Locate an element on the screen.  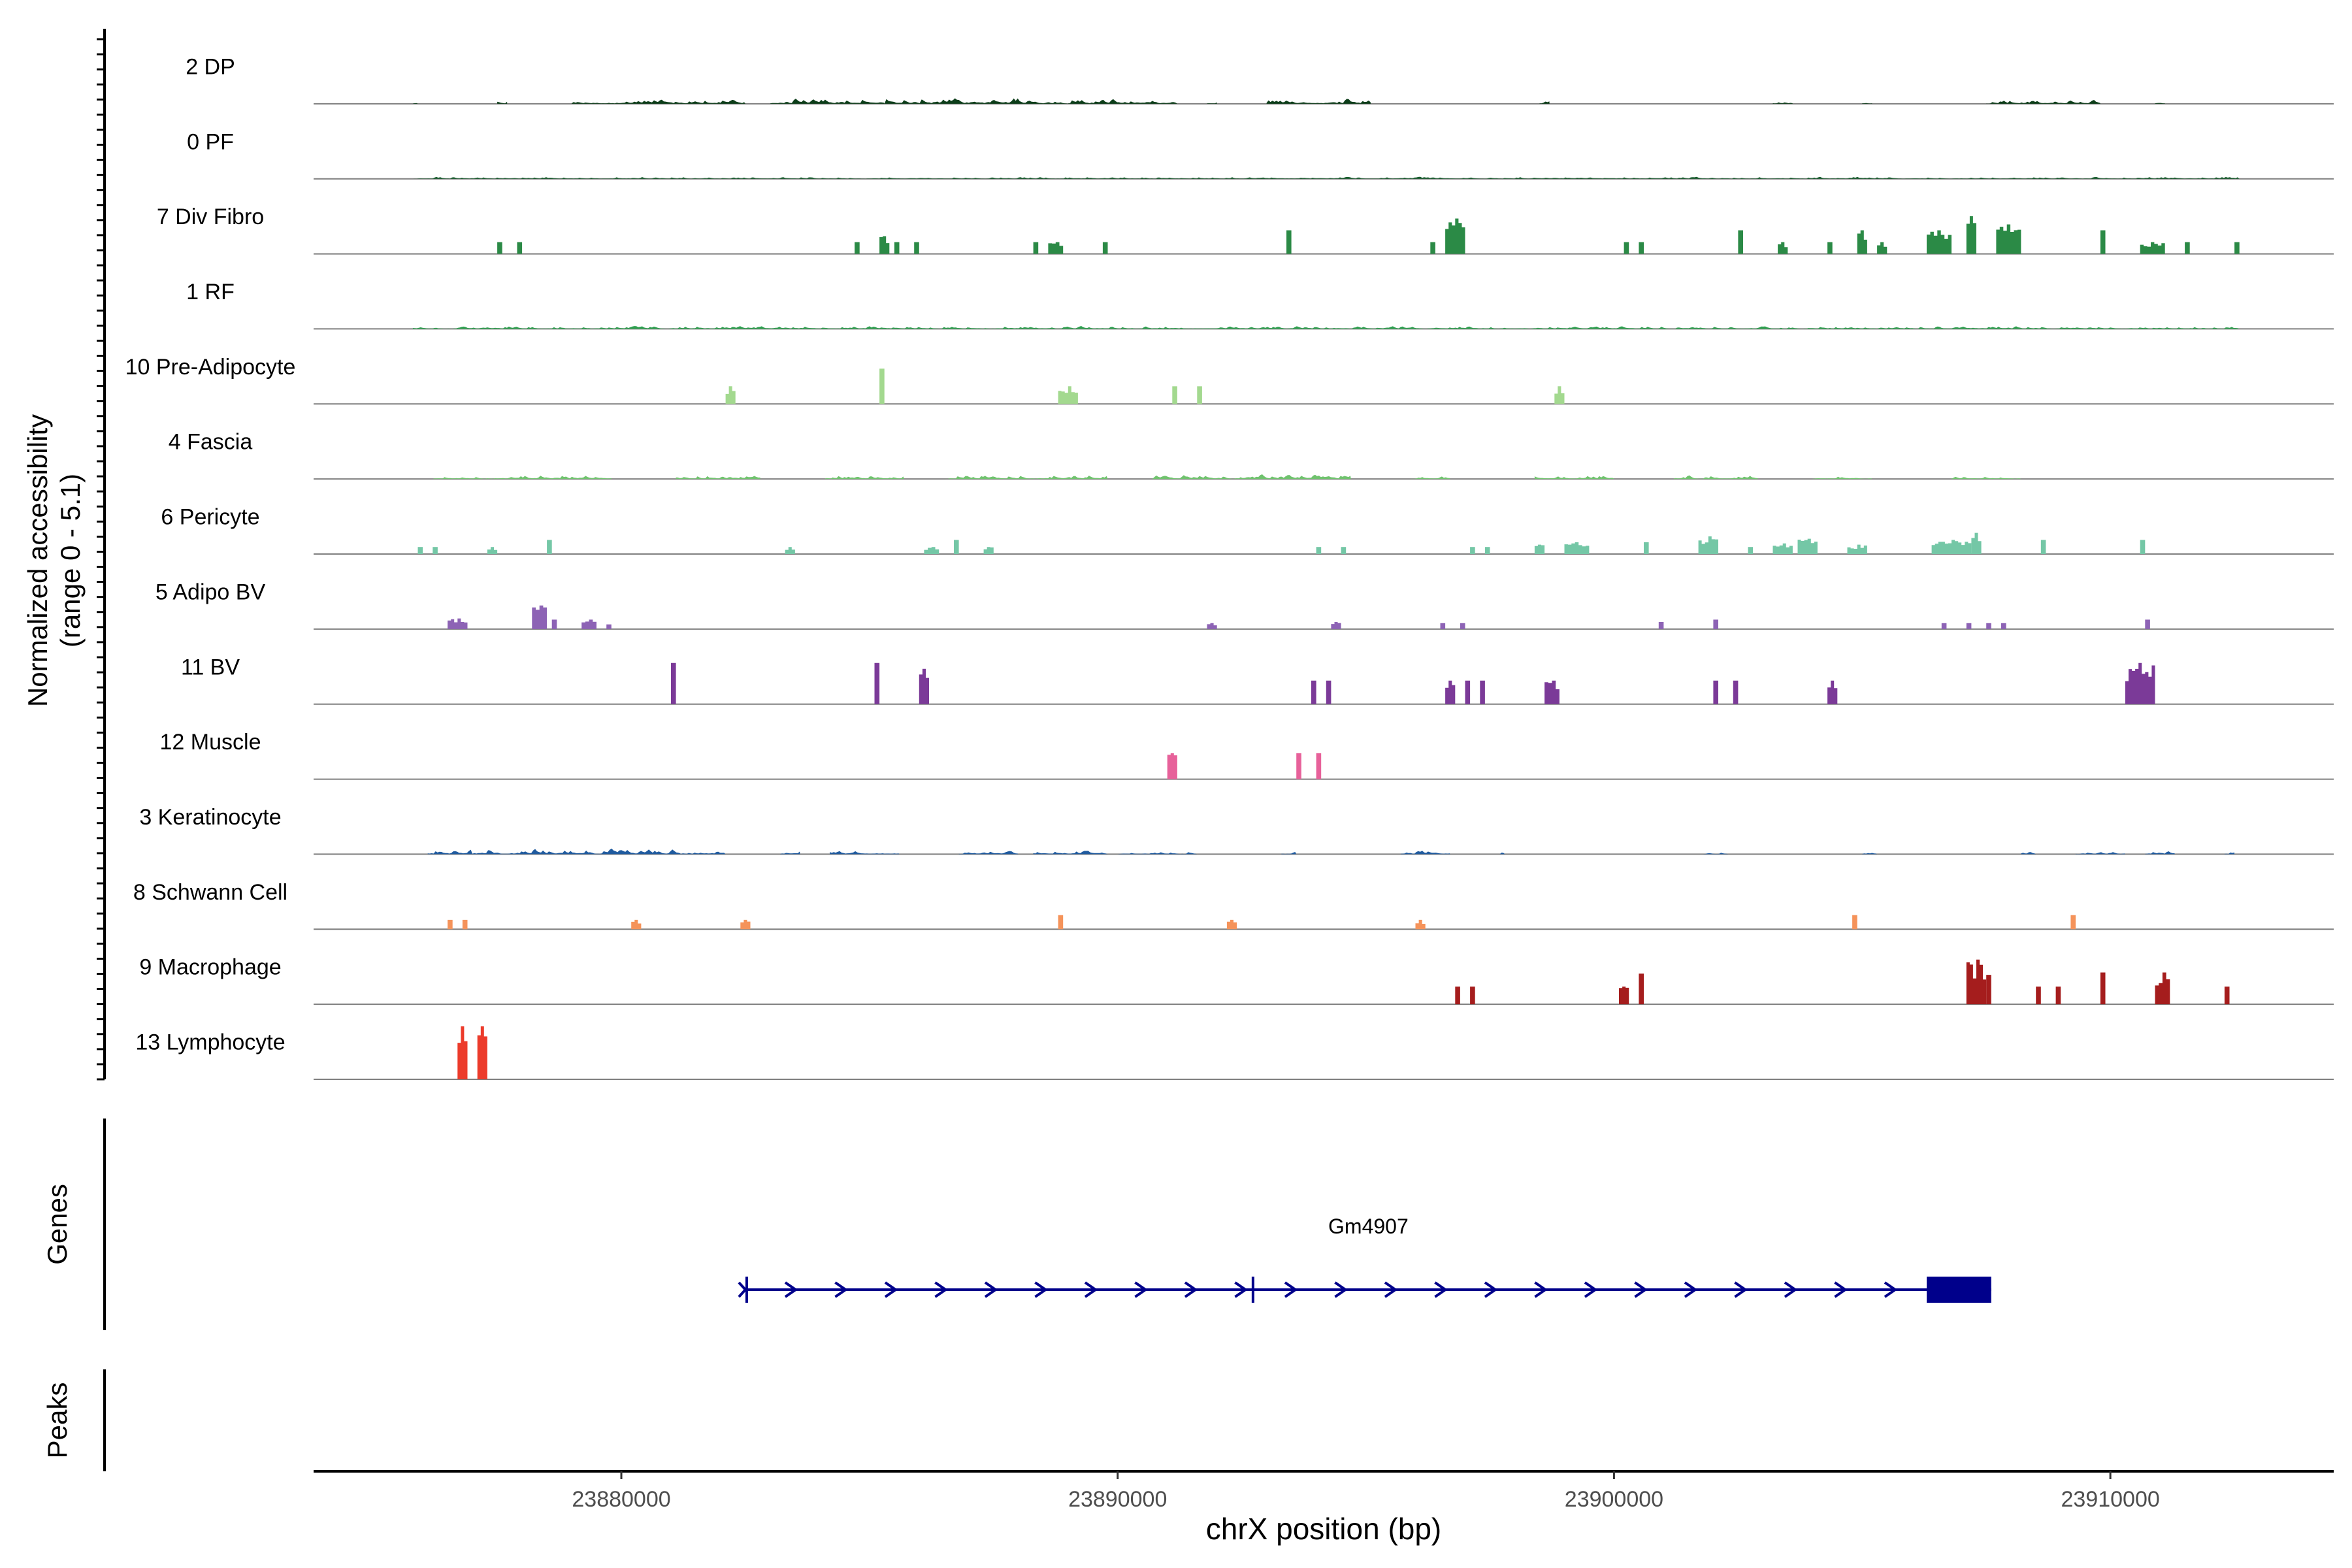
x-axis: 23880000 23890000 23900000 23910000 is located at coordinates (1324, 1491).